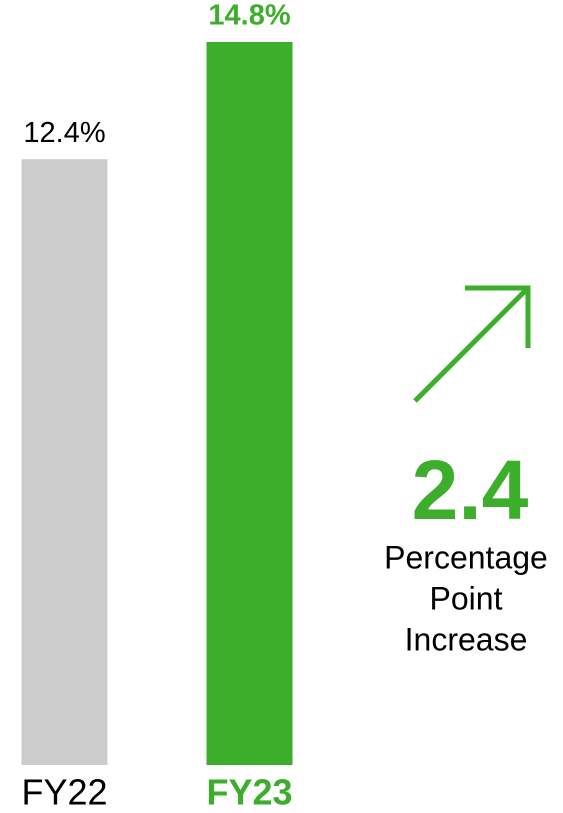  Describe the element at coordinates (249, 16) in the screenshot. I see `value-label: 14.8%` at that location.